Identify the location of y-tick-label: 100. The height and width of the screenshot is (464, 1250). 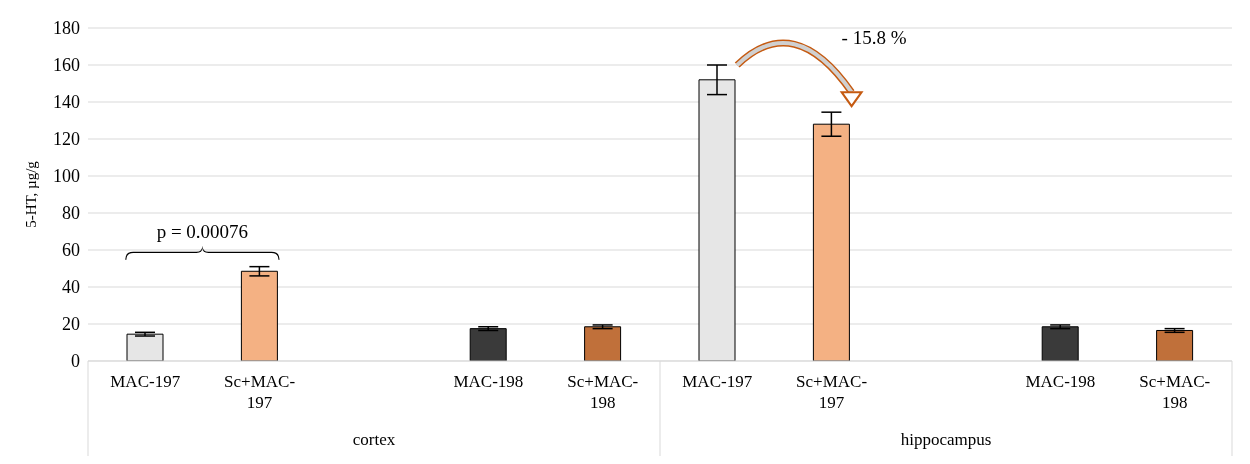
(66, 176).